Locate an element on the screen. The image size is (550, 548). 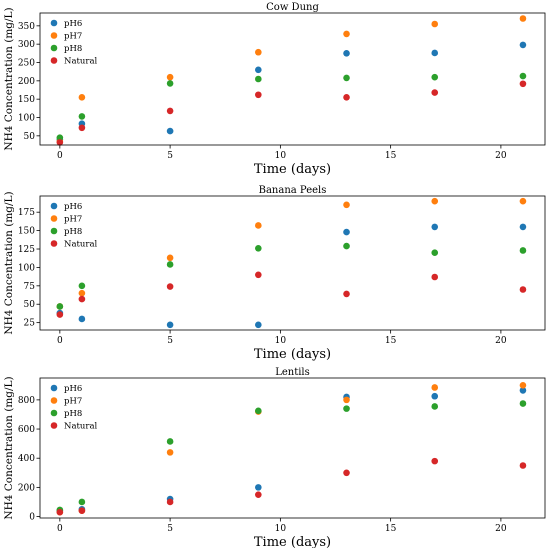
y-tick-label: 175 is located at coordinates (26, 213).